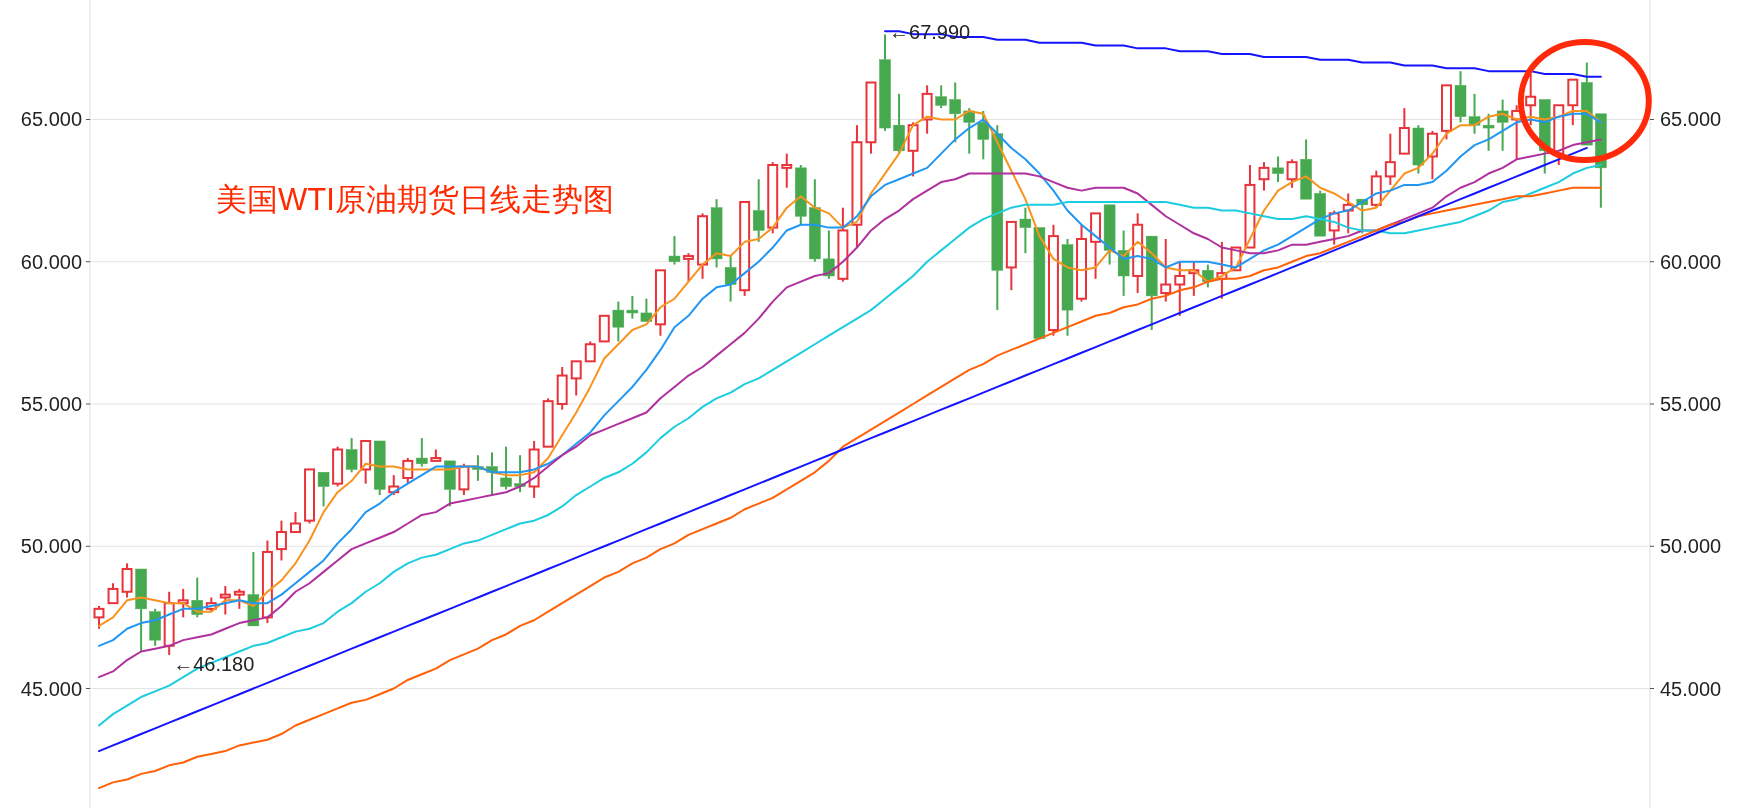 The width and height of the screenshot is (1738, 808). What do you see at coordinates (1691, 688) in the screenshot?
I see `y2-tick-label: 45.000` at bounding box center [1691, 688].